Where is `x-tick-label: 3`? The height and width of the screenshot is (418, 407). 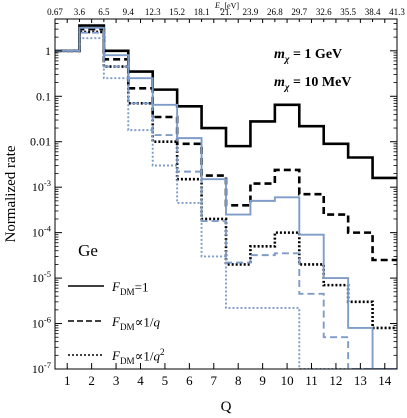 x-tick-label: 3 is located at coordinates (116, 380).